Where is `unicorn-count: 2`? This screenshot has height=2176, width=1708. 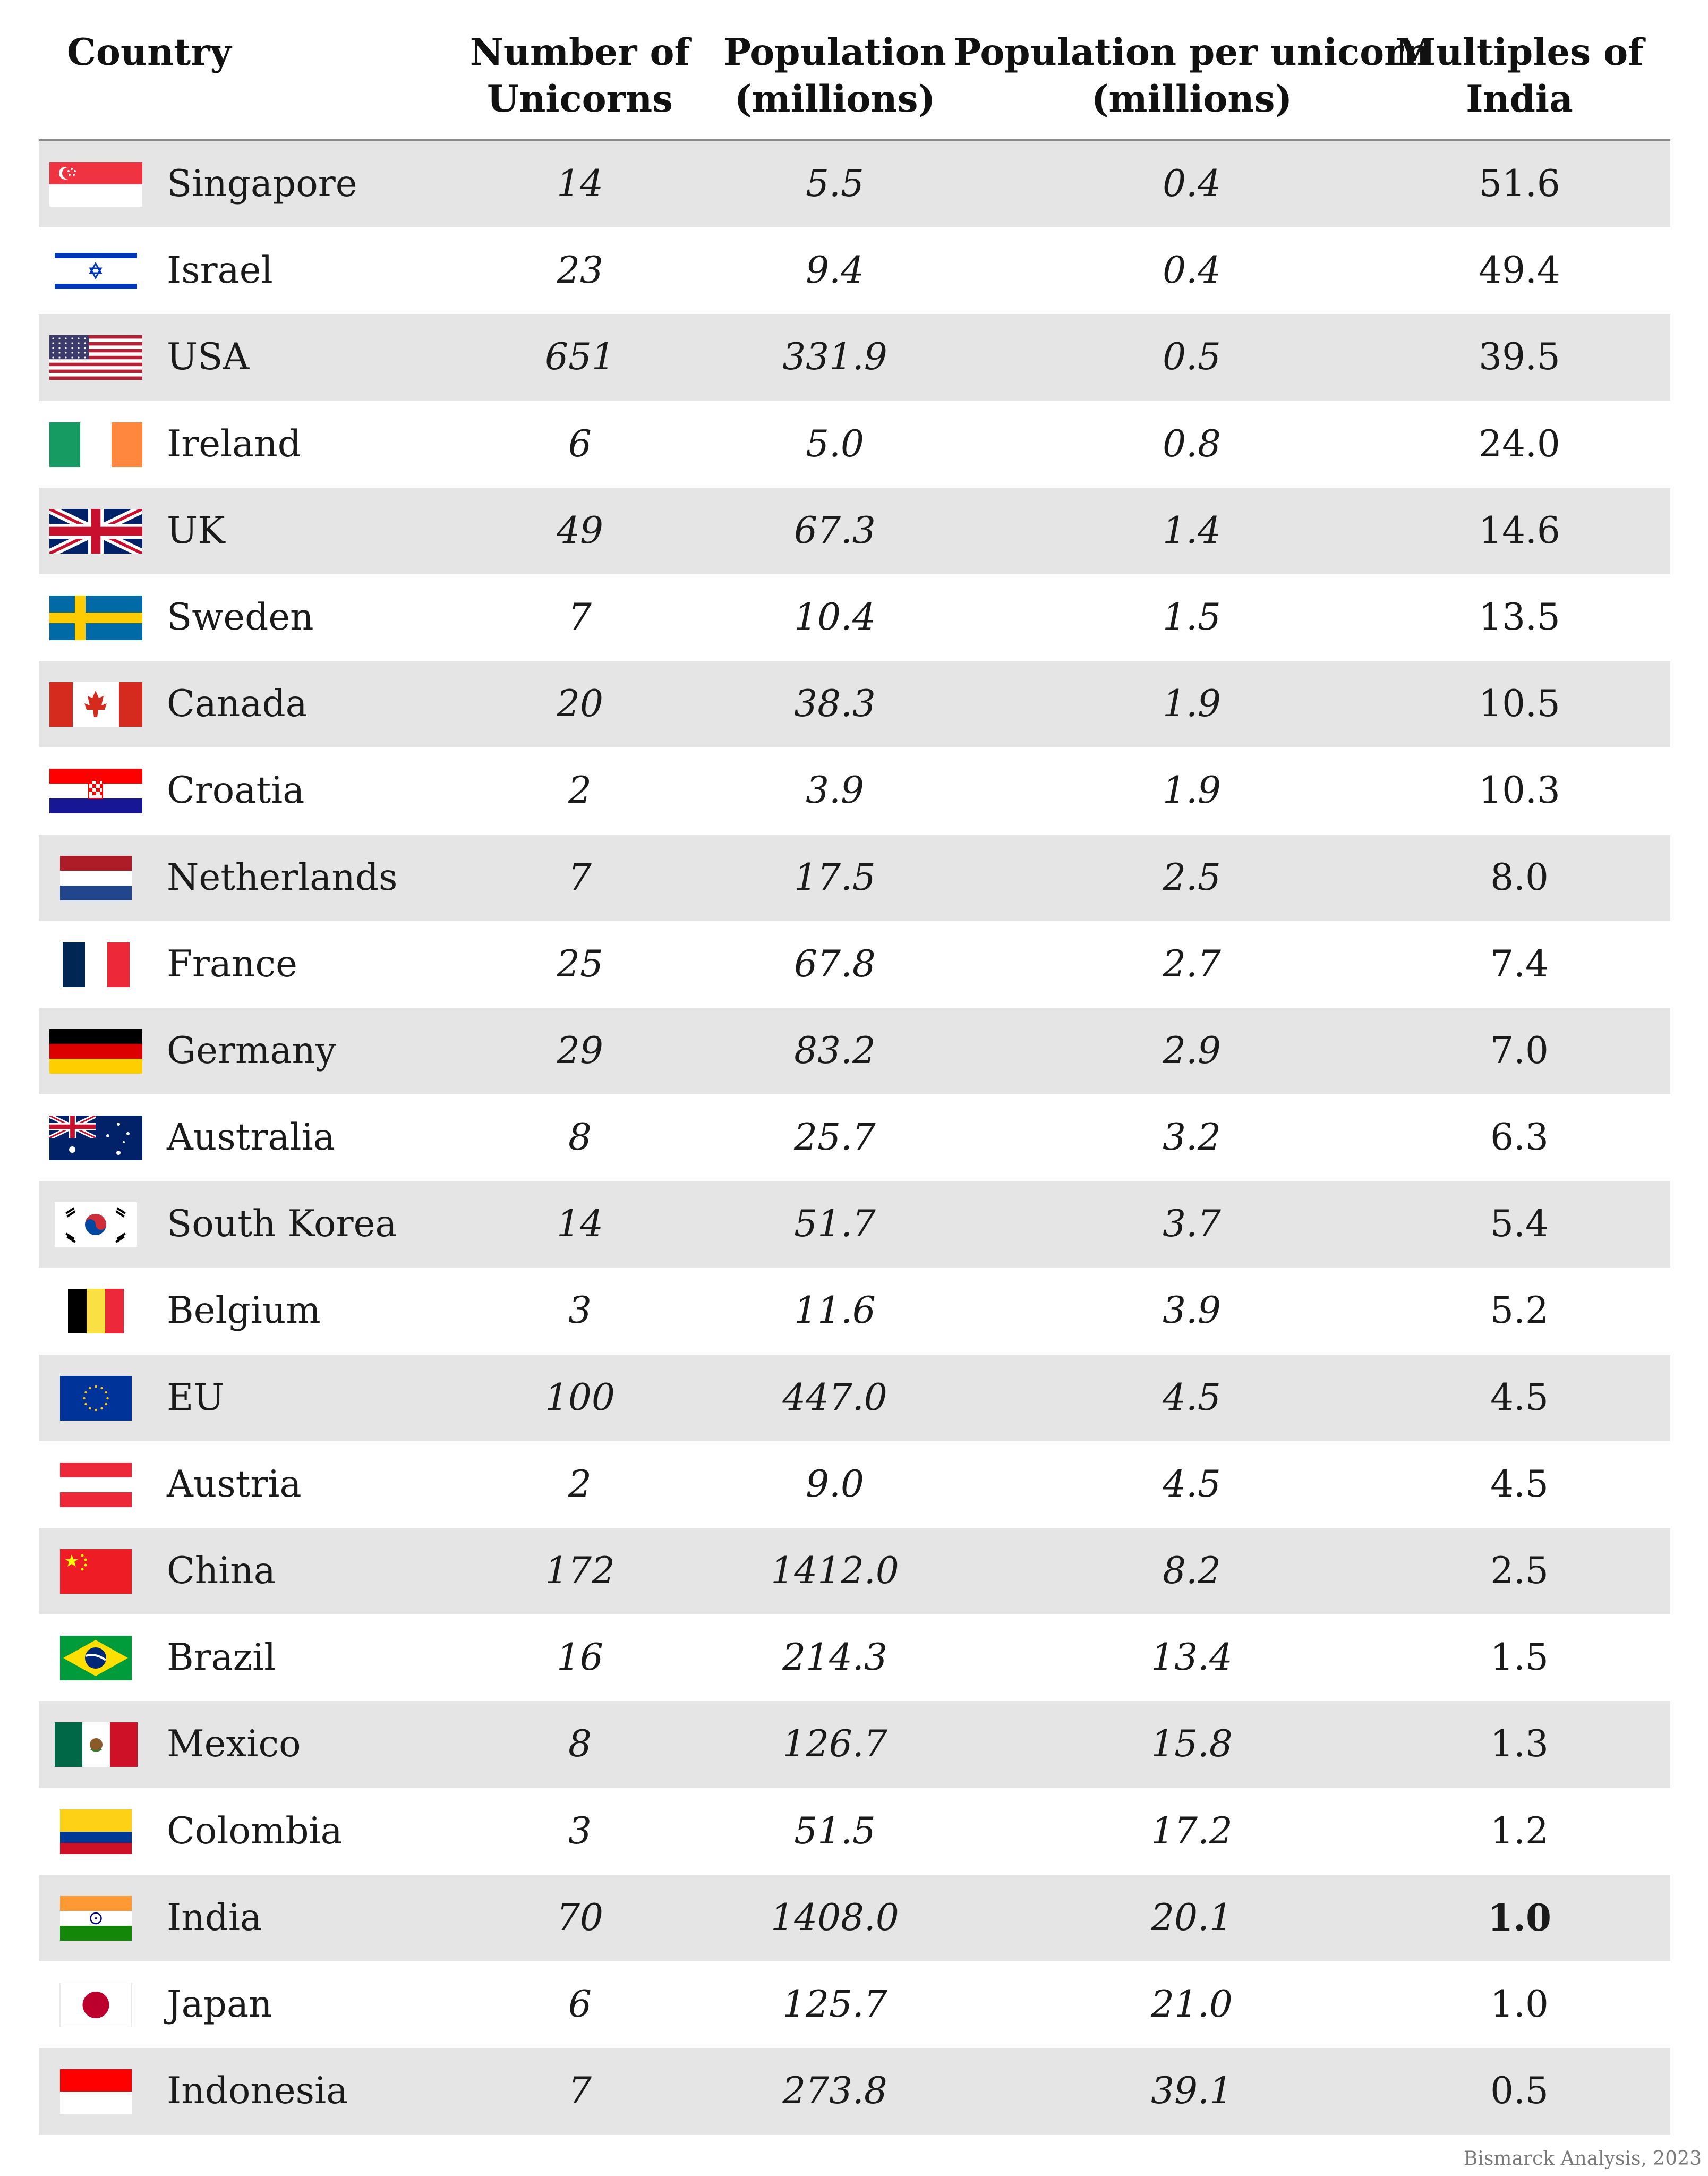
unicorn-count: 2 is located at coordinates (580, 790).